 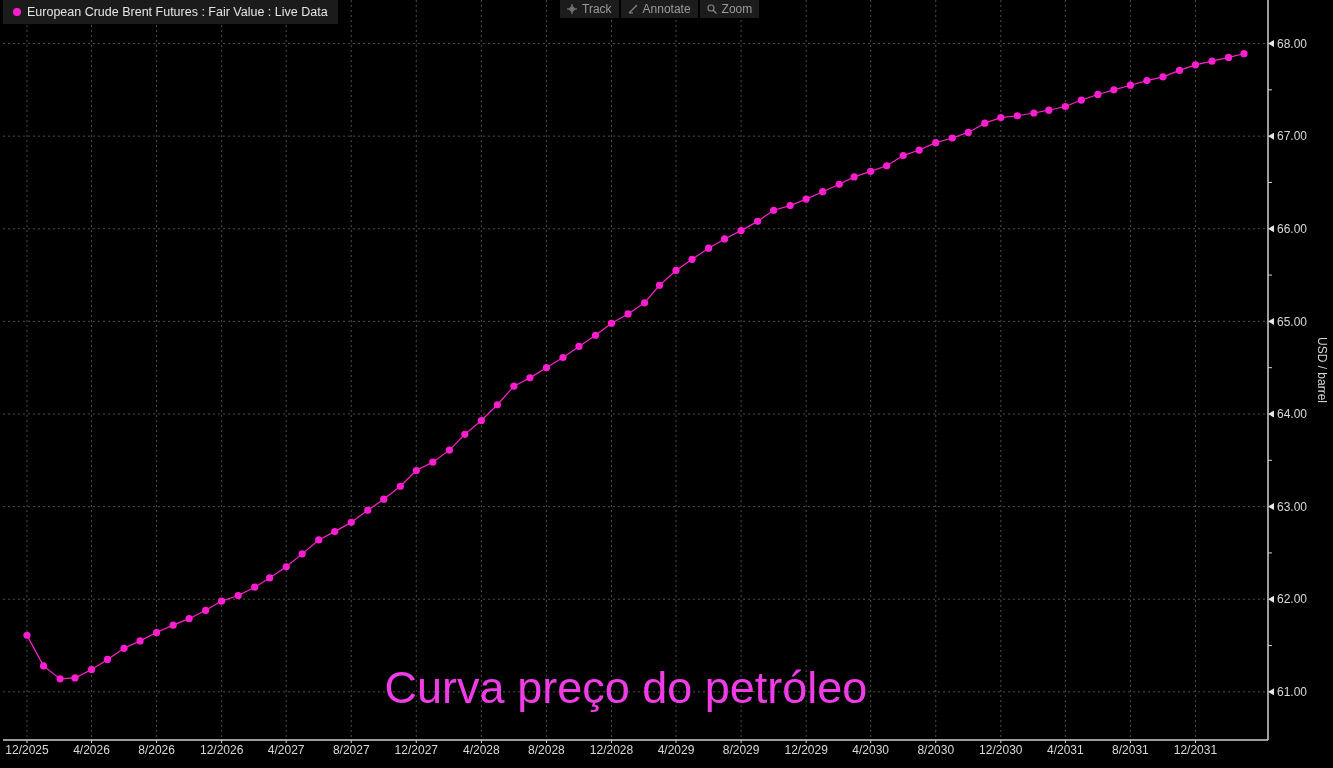 What do you see at coordinates (611, 749) in the screenshot?
I see `x-tick-label: 12/2028` at bounding box center [611, 749].